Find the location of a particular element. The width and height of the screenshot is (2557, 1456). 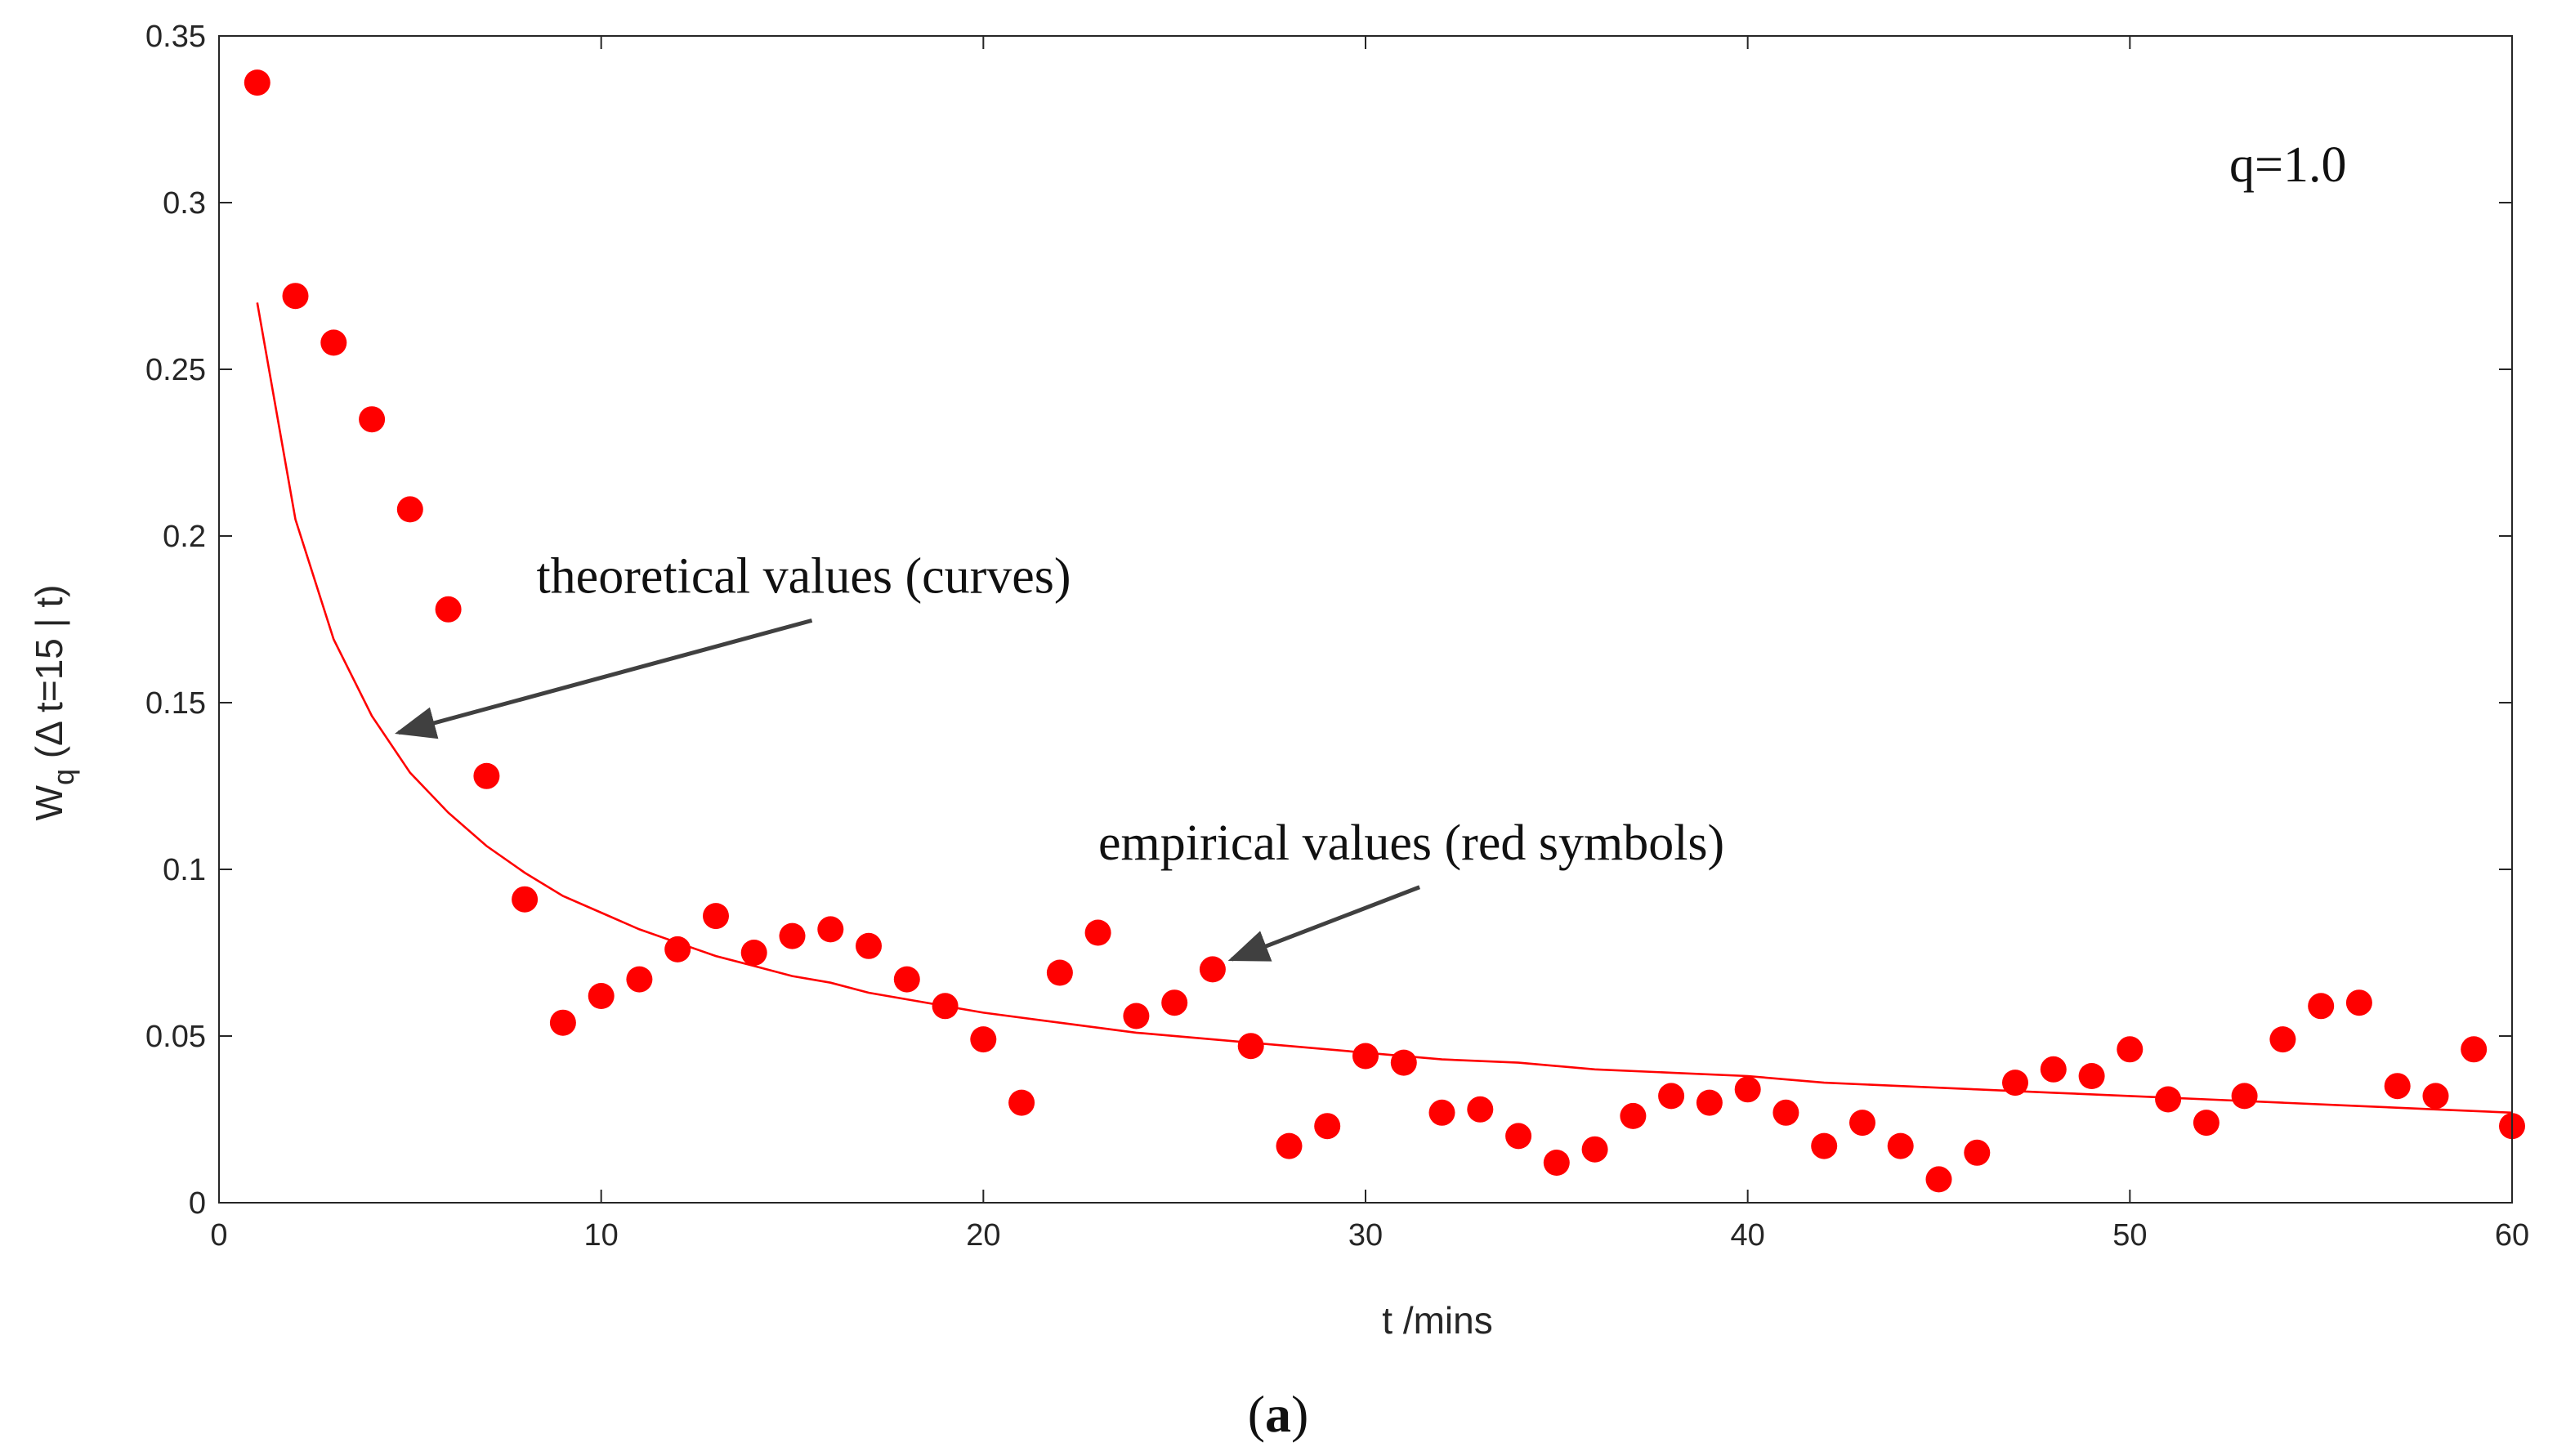

y-tick-label: 0.3 is located at coordinates (184, 203).